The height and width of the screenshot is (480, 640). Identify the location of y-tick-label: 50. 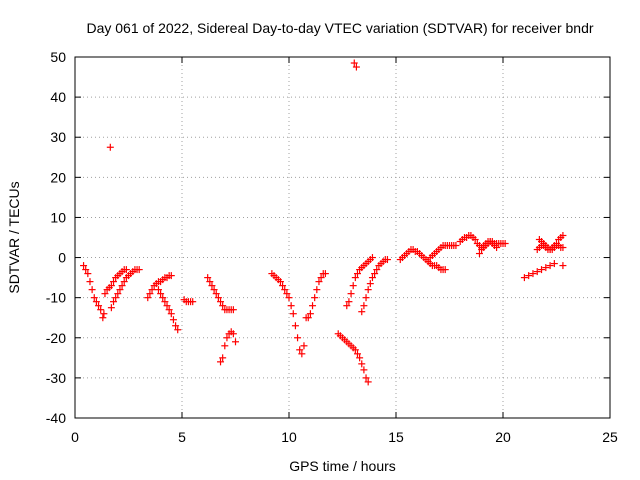
(58, 57).